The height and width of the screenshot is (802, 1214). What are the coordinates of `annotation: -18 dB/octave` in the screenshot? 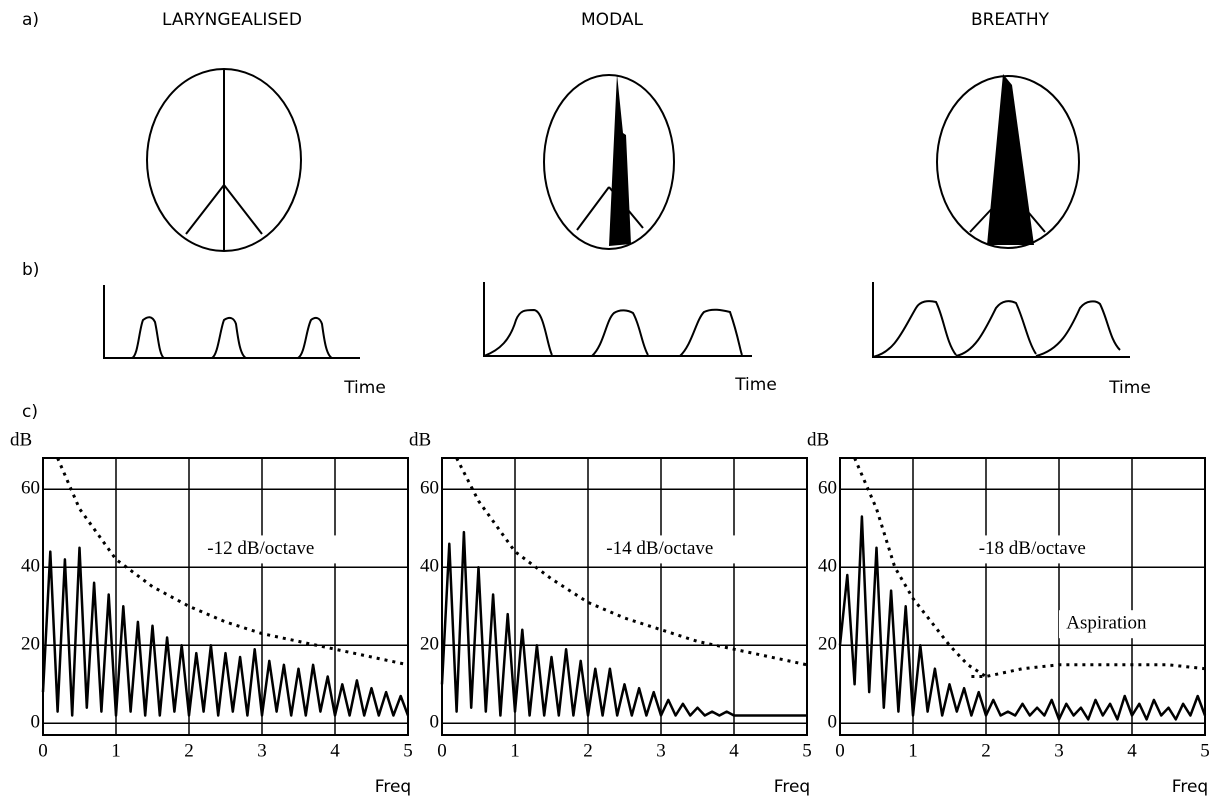 It's located at (1032, 548).